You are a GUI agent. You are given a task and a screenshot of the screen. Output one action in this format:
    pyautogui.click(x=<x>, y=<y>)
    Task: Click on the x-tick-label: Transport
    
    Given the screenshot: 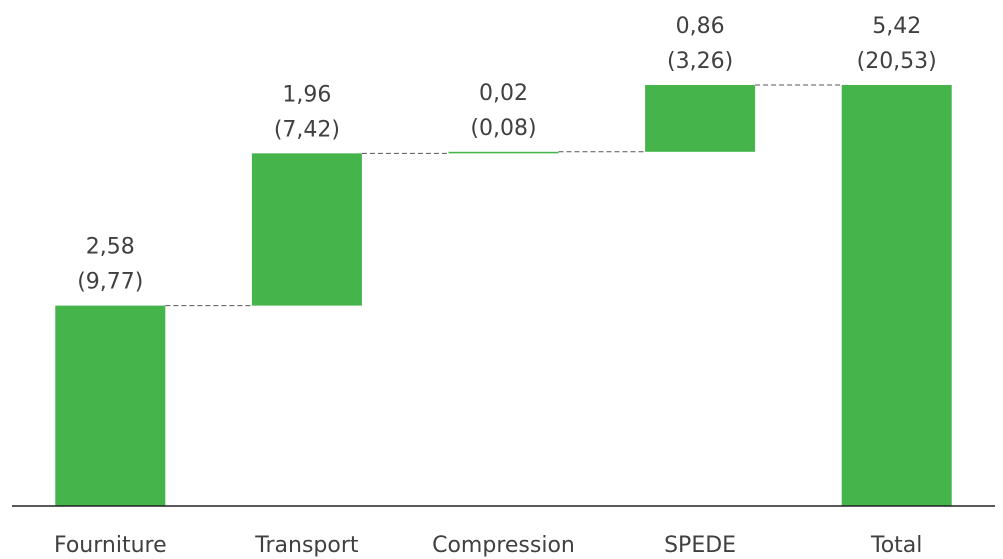 What is the action you would take?
    pyautogui.click(x=306, y=545)
    